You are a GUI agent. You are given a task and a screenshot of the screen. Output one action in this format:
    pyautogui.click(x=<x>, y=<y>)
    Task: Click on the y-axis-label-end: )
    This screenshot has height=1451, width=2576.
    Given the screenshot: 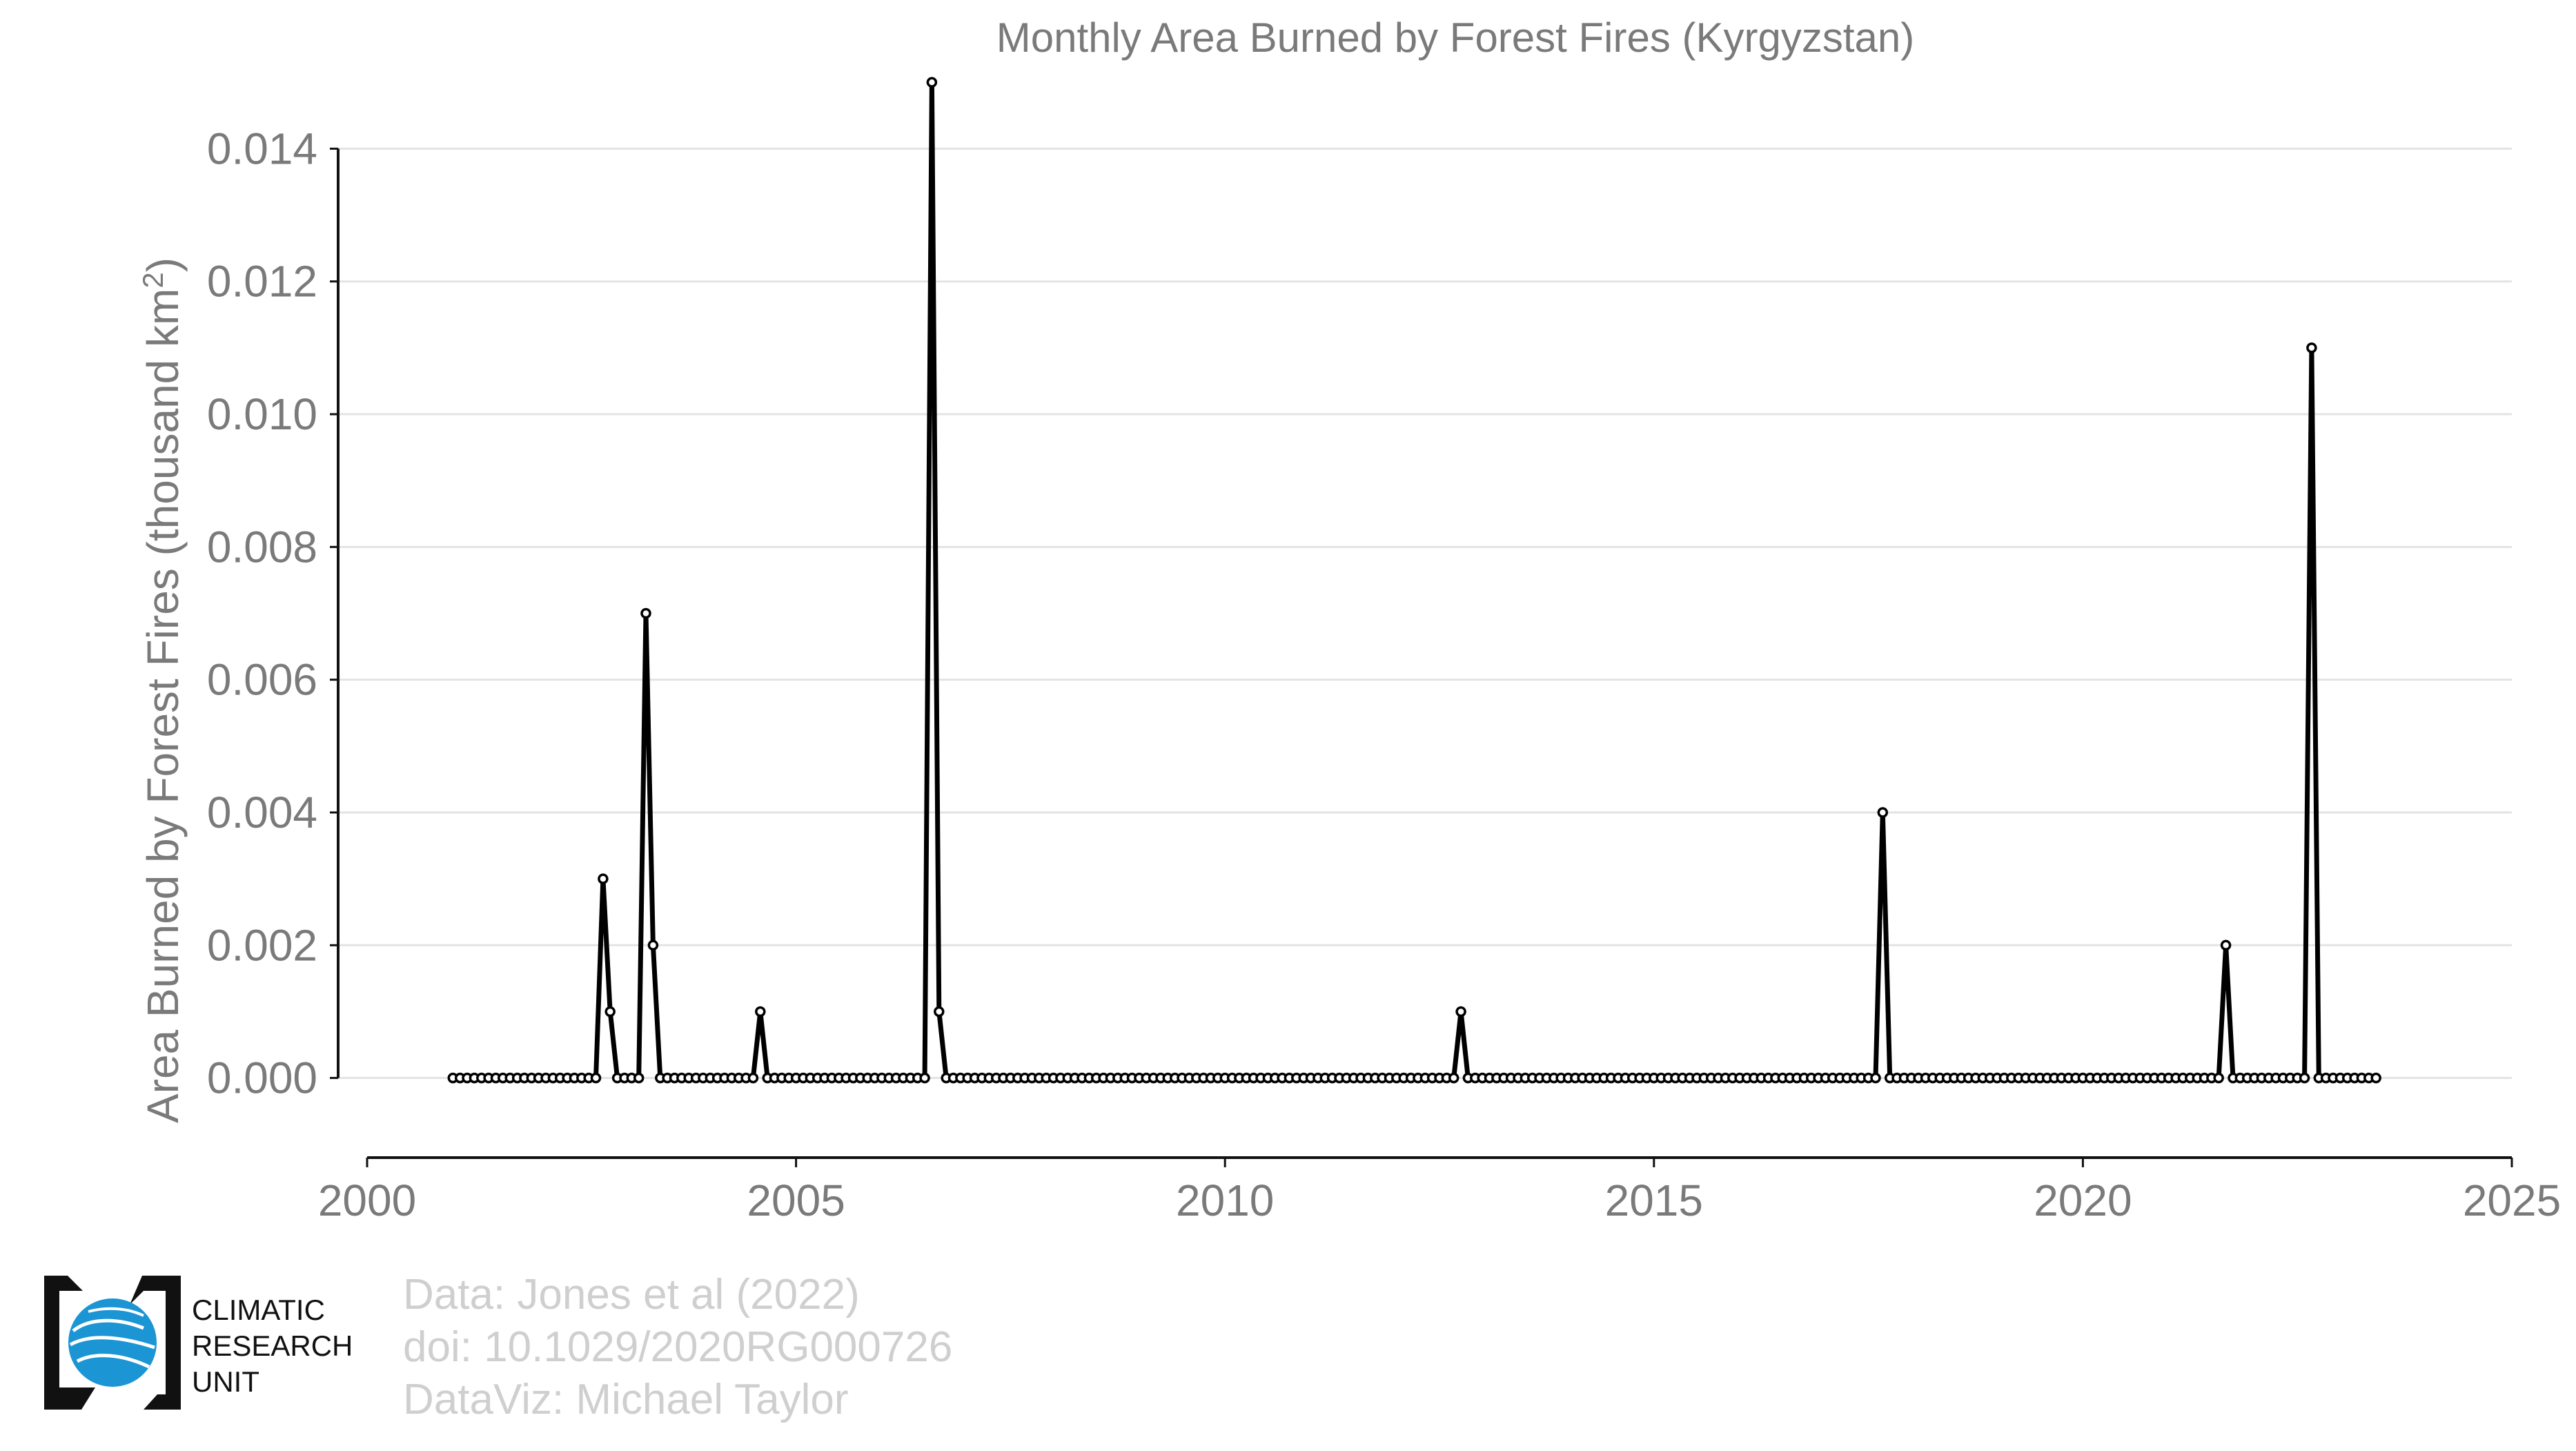 What is the action you would take?
    pyautogui.click(x=163, y=264)
    